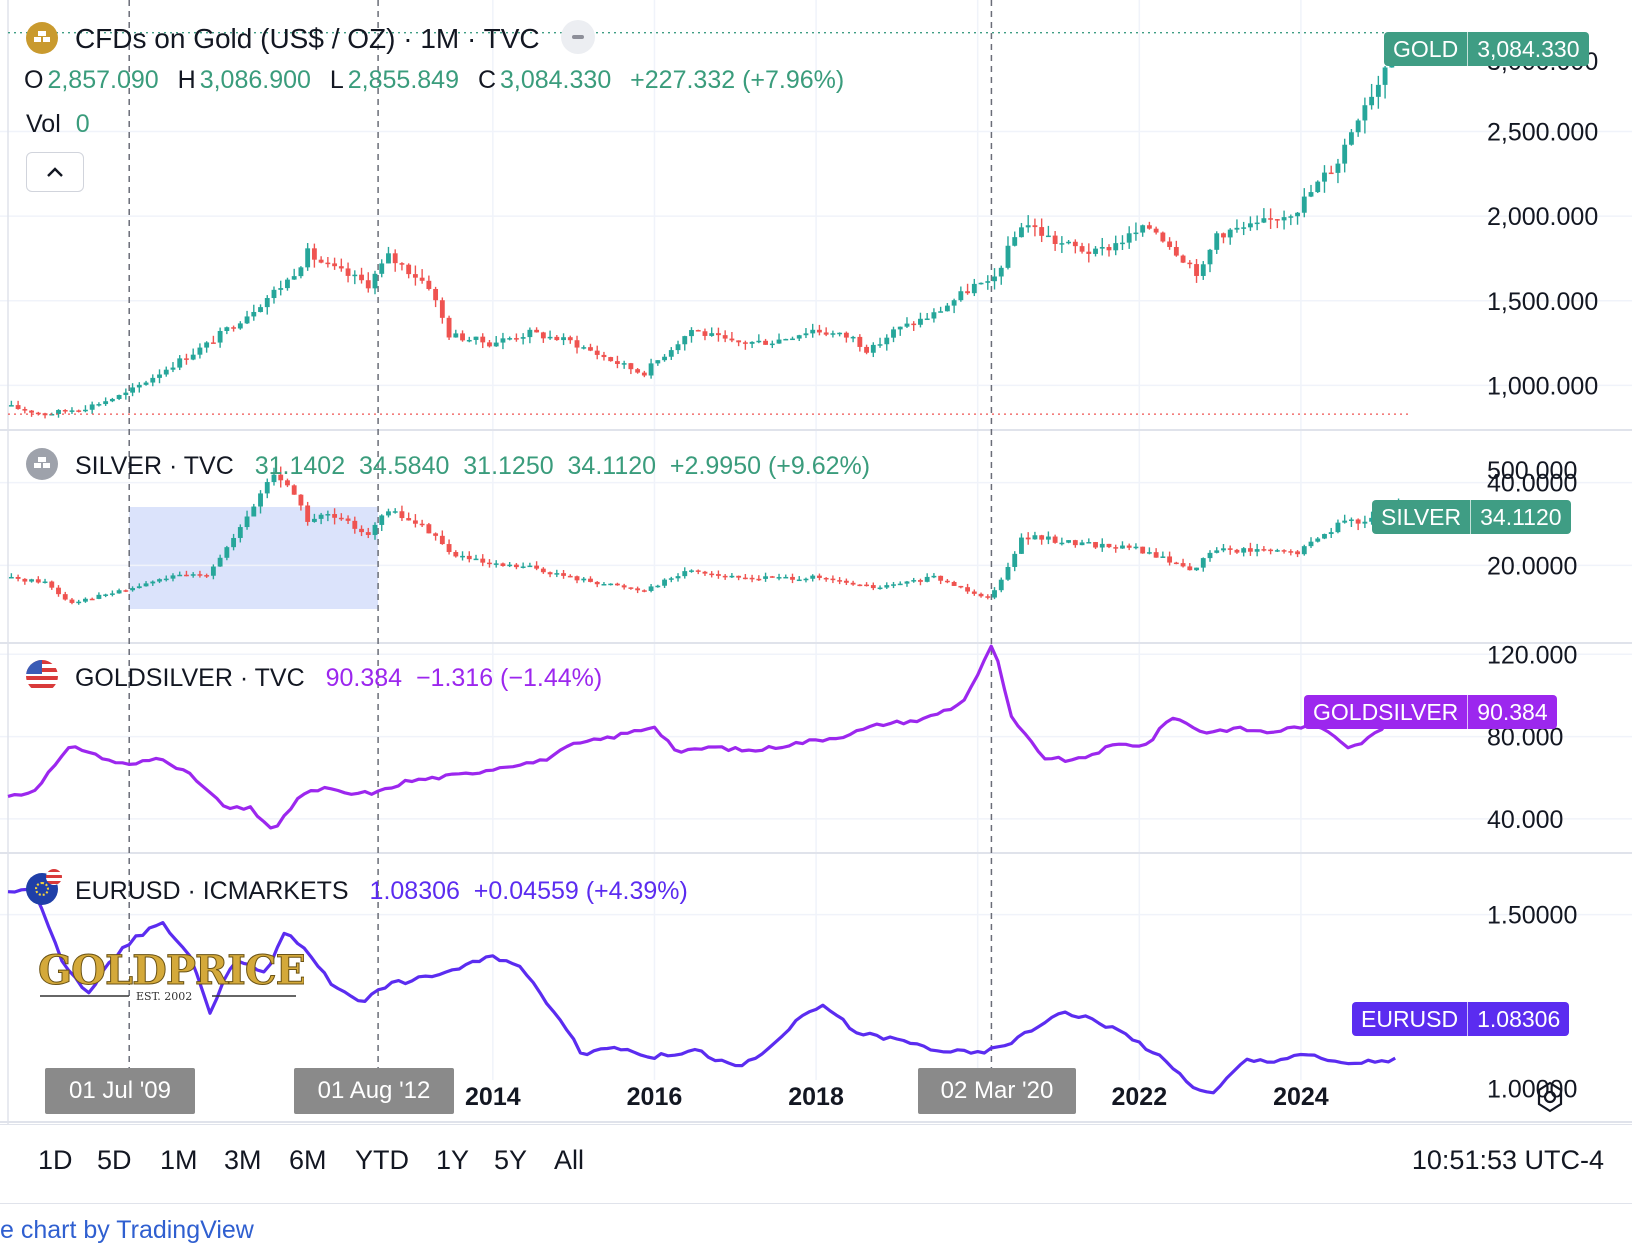 This screenshot has width=1632, height=1254. I want to click on collapse-legend-button, so click(55, 172).